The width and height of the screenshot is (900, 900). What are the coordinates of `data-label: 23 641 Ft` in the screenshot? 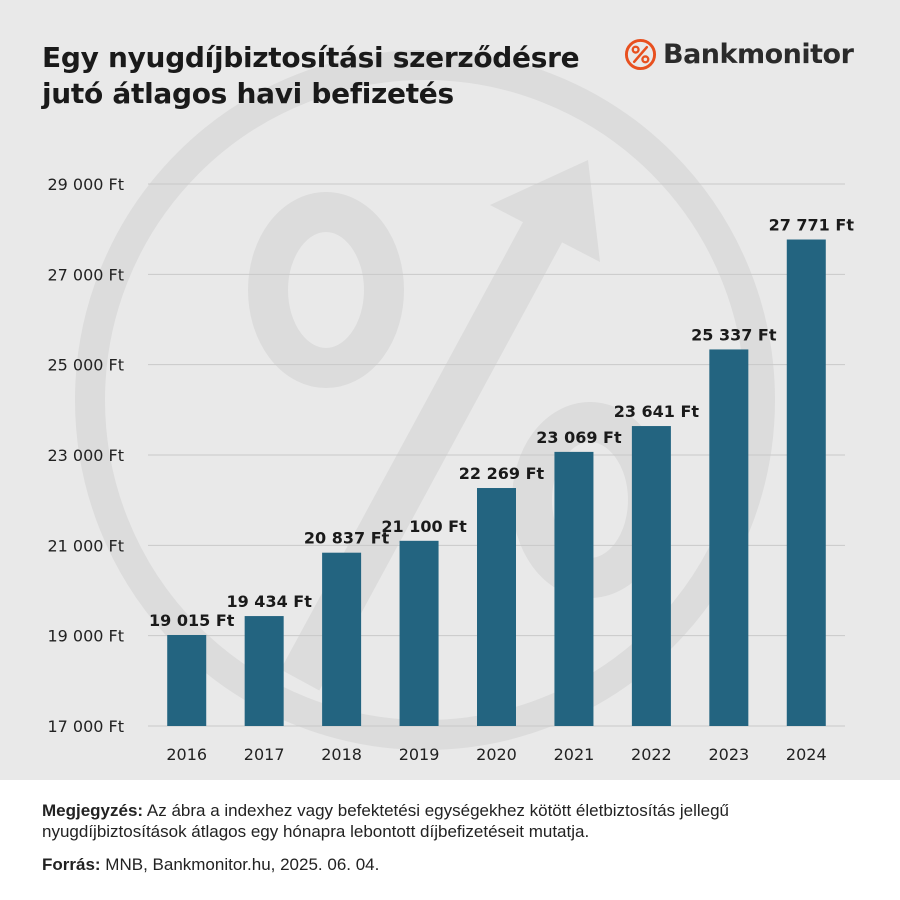 It's located at (657, 411).